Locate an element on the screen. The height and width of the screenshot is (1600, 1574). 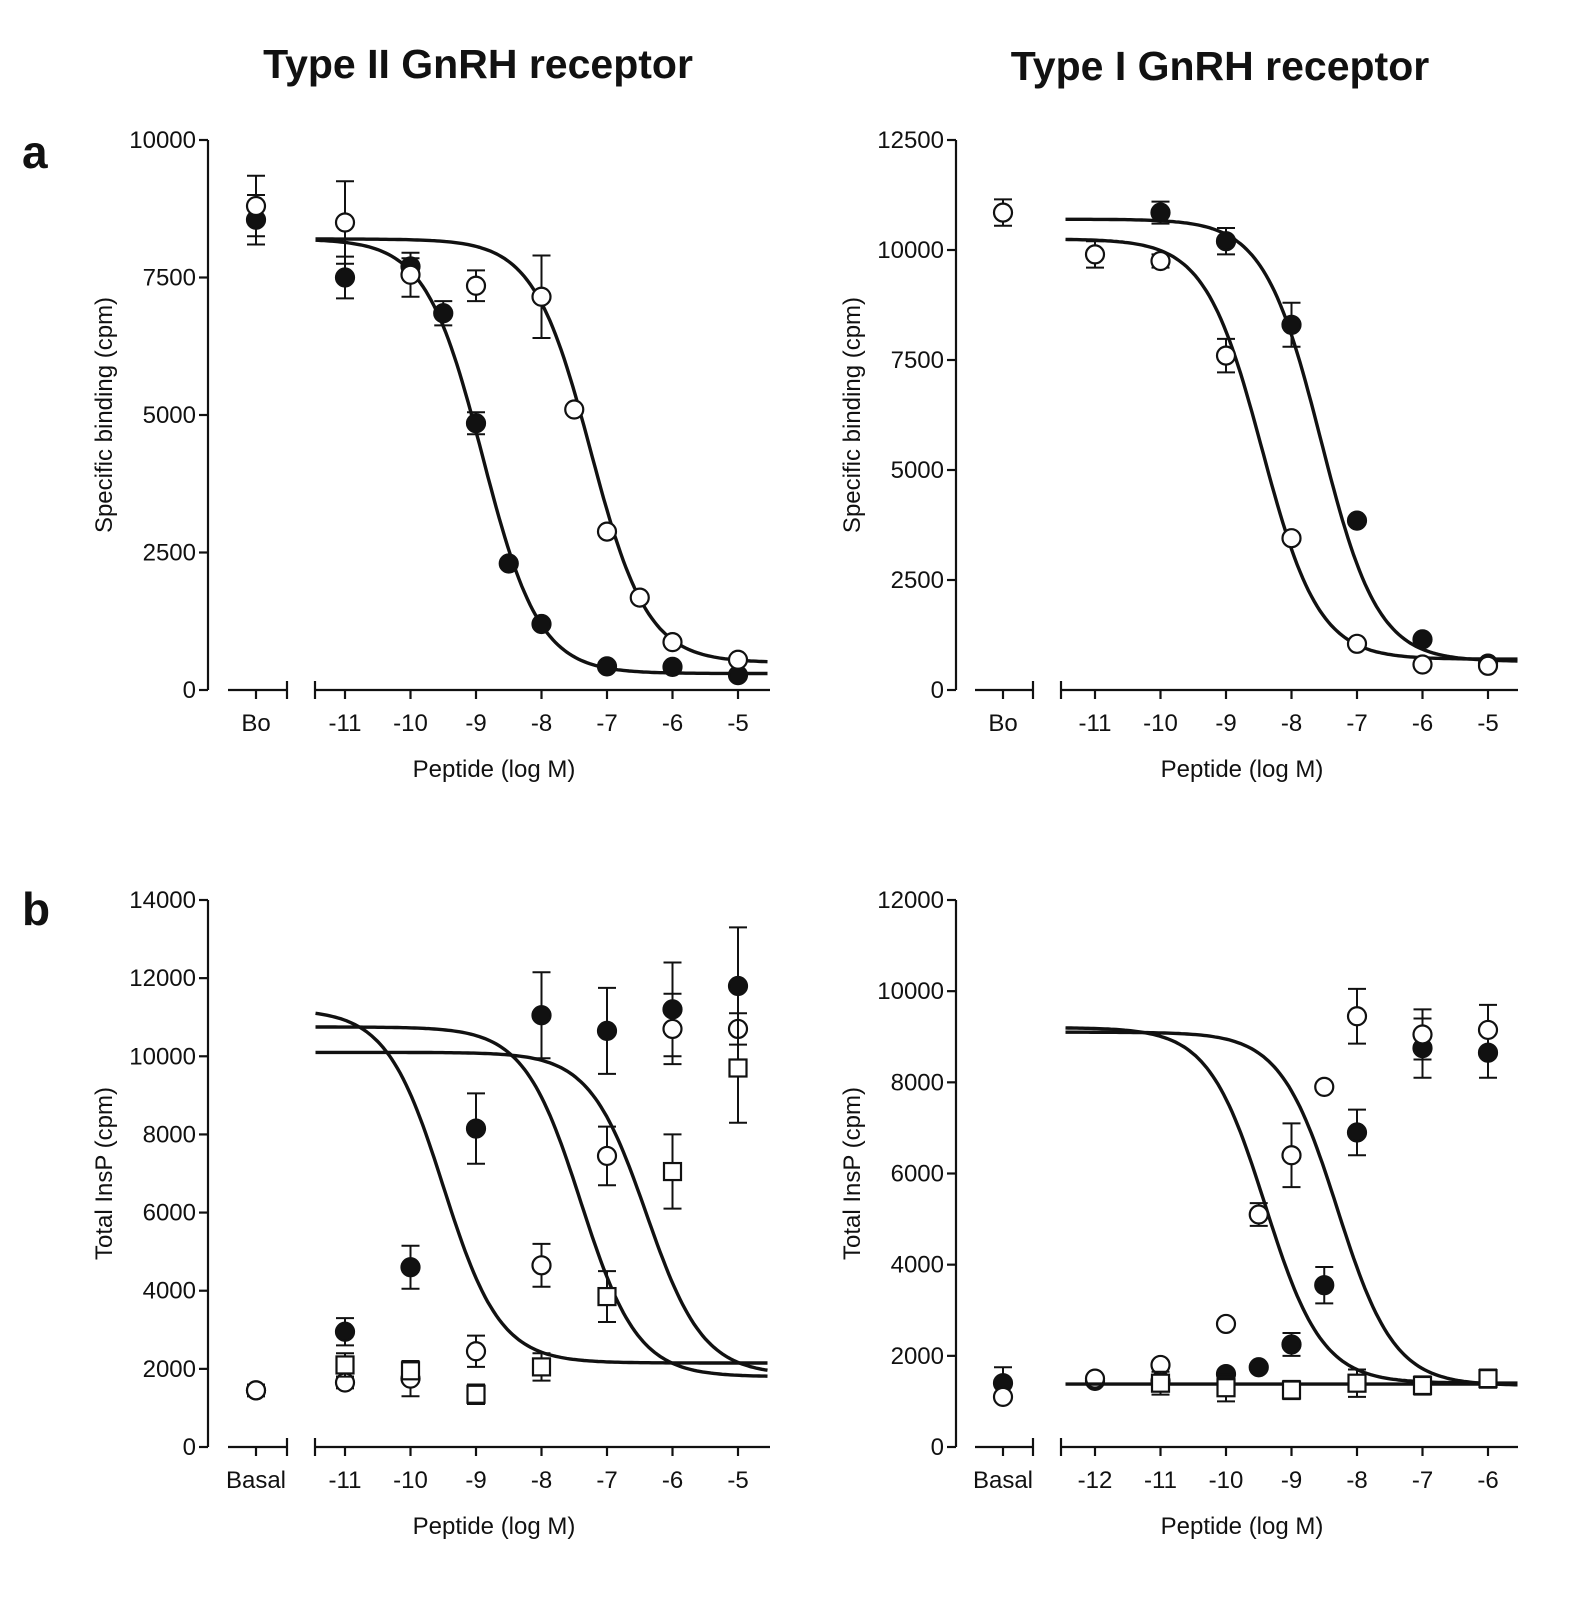
y-axis-label: Total InsP (cpm) is located at coordinates (852, 1173).